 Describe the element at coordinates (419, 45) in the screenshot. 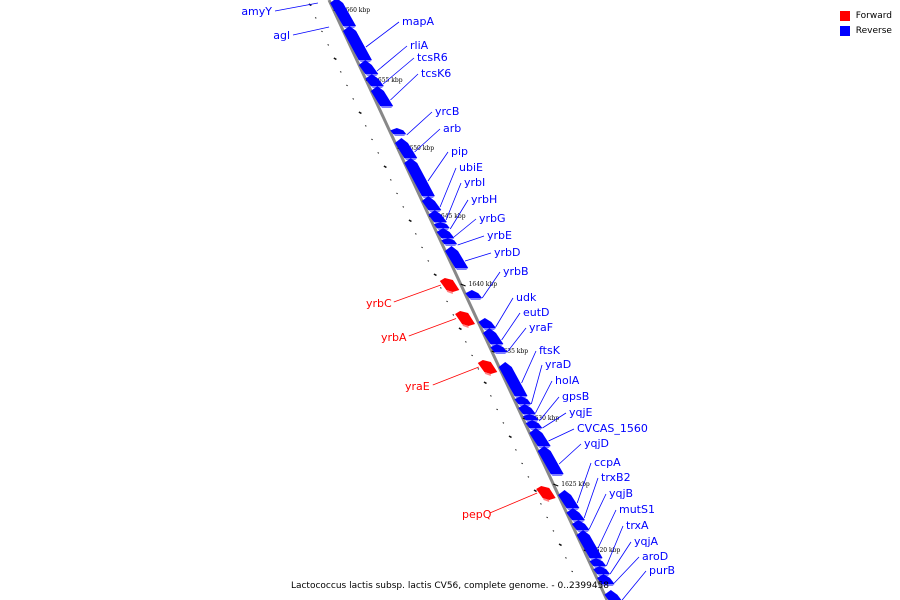

I see `gene-label-rlia: rliA` at that location.